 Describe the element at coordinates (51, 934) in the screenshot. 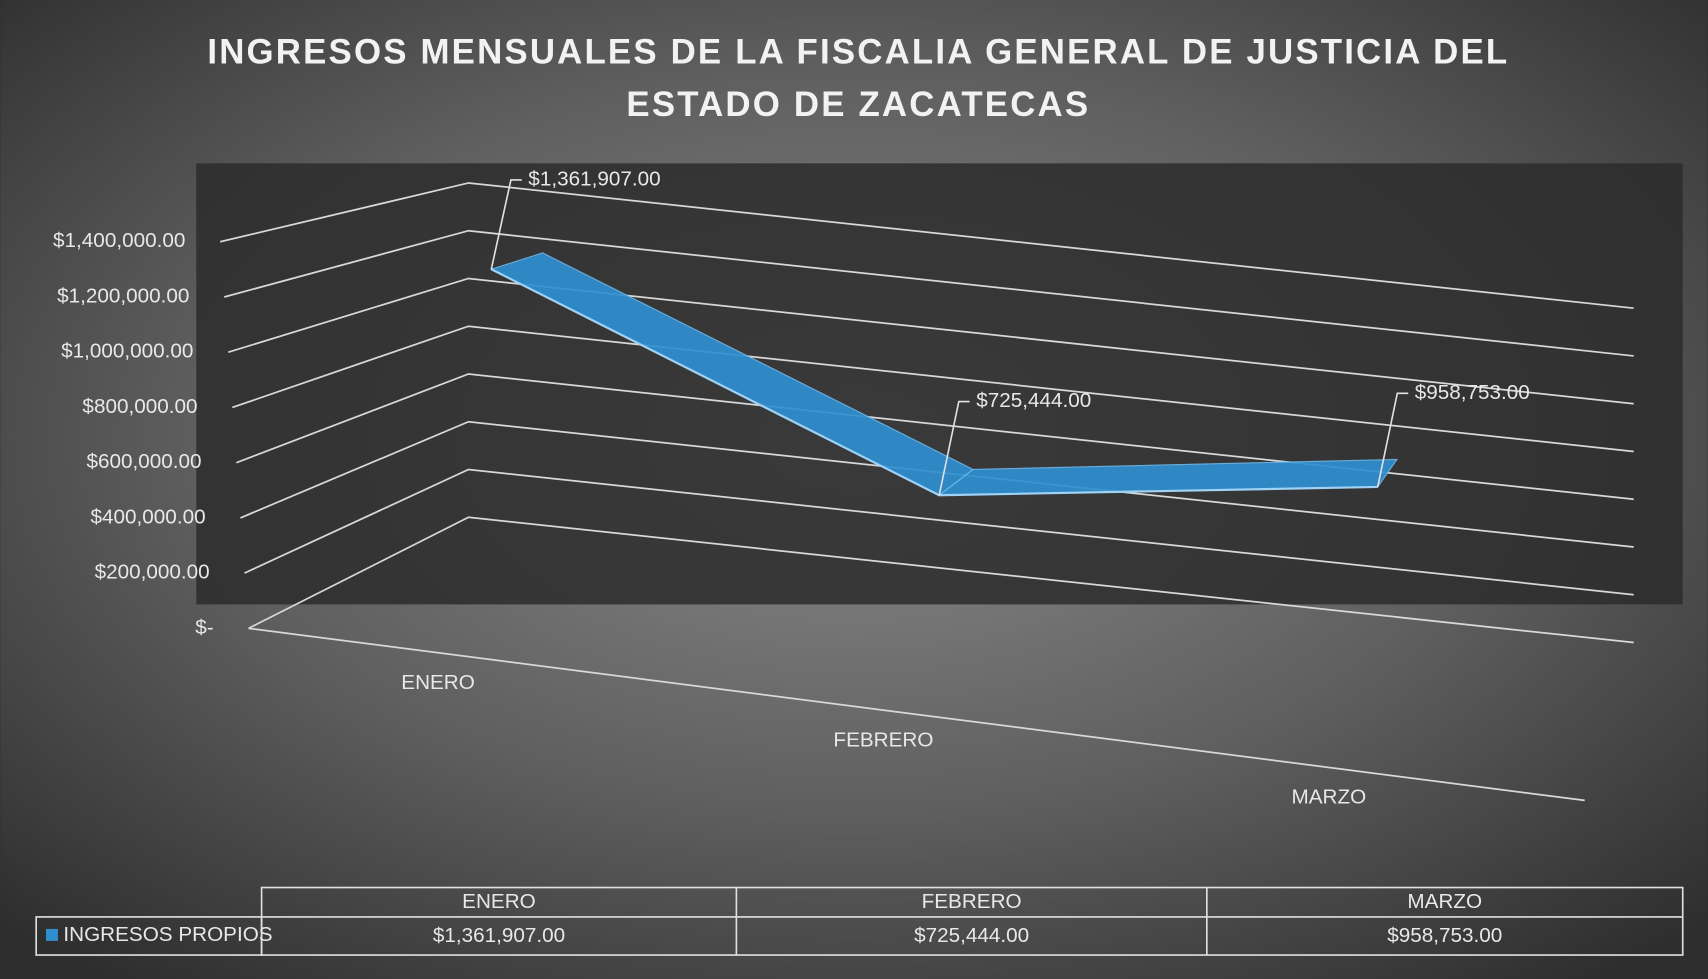

I see `legend-swatch` at that location.